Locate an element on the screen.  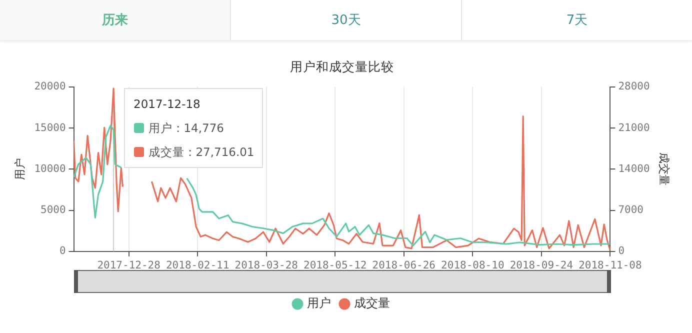
annotation: 2017-12-18 is located at coordinates (167, 104).